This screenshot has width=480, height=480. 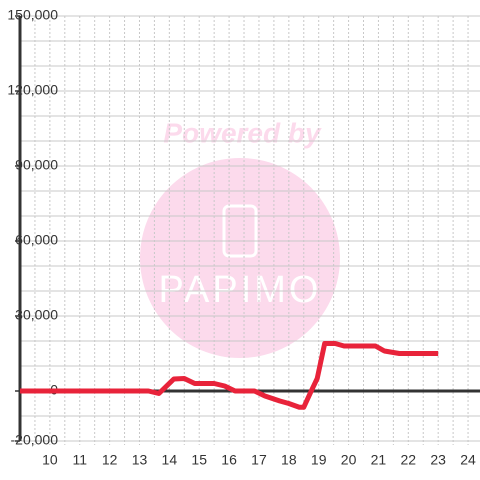 What do you see at coordinates (289, 460) in the screenshot?
I see `x-tick-label: 18` at bounding box center [289, 460].